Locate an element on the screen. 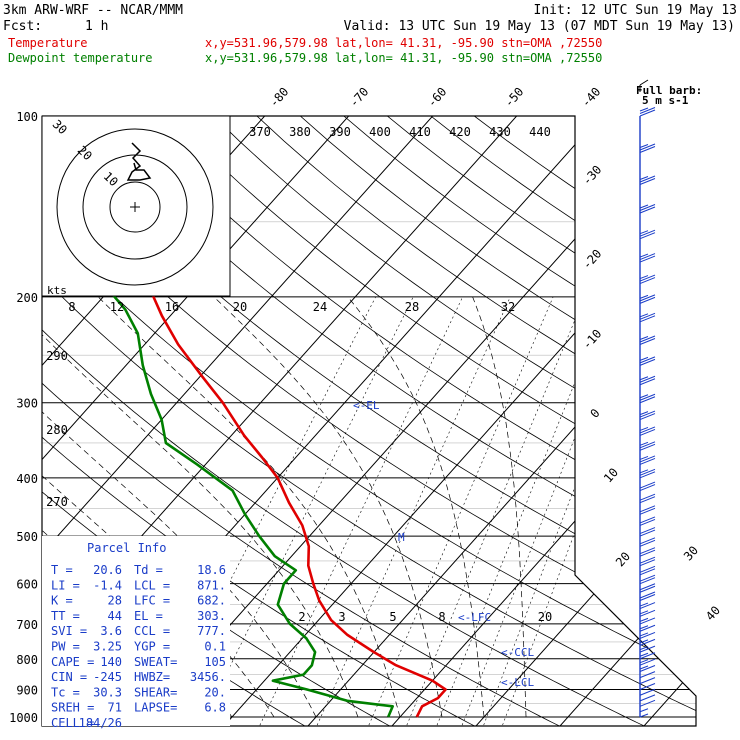 The height and width of the screenshot is (740, 740). isotherm-label: -80 is located at coordinates (279, 97).